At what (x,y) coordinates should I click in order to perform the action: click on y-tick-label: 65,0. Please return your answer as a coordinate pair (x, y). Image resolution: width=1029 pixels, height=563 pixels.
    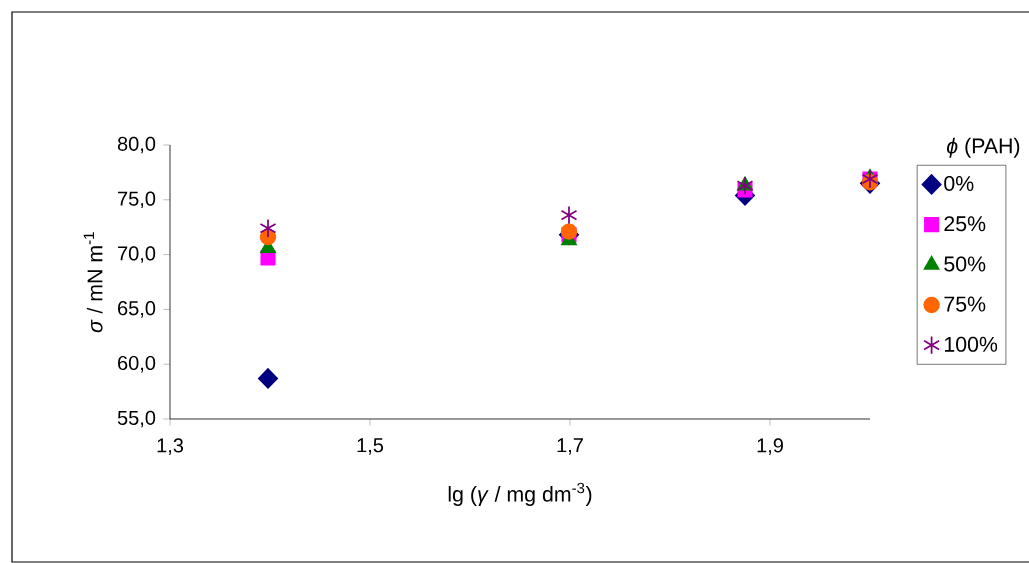
    Looking at the image, I should click on (137, 309).